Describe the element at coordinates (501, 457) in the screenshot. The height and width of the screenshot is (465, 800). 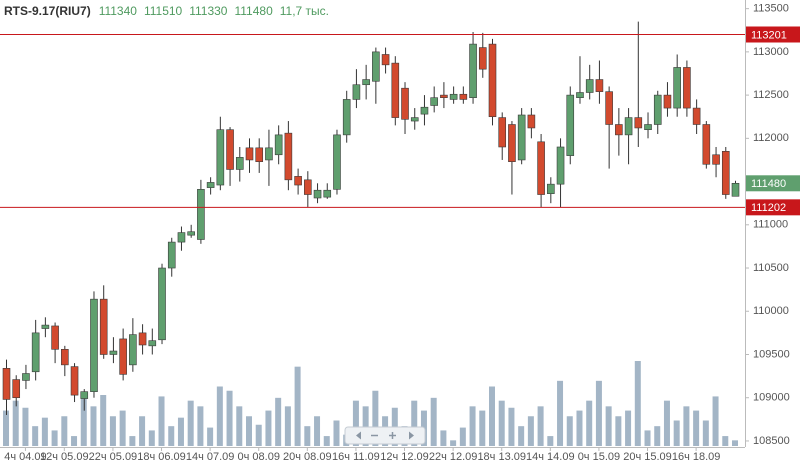
I see `x-tick-label: 18ч 13.09` at that location.